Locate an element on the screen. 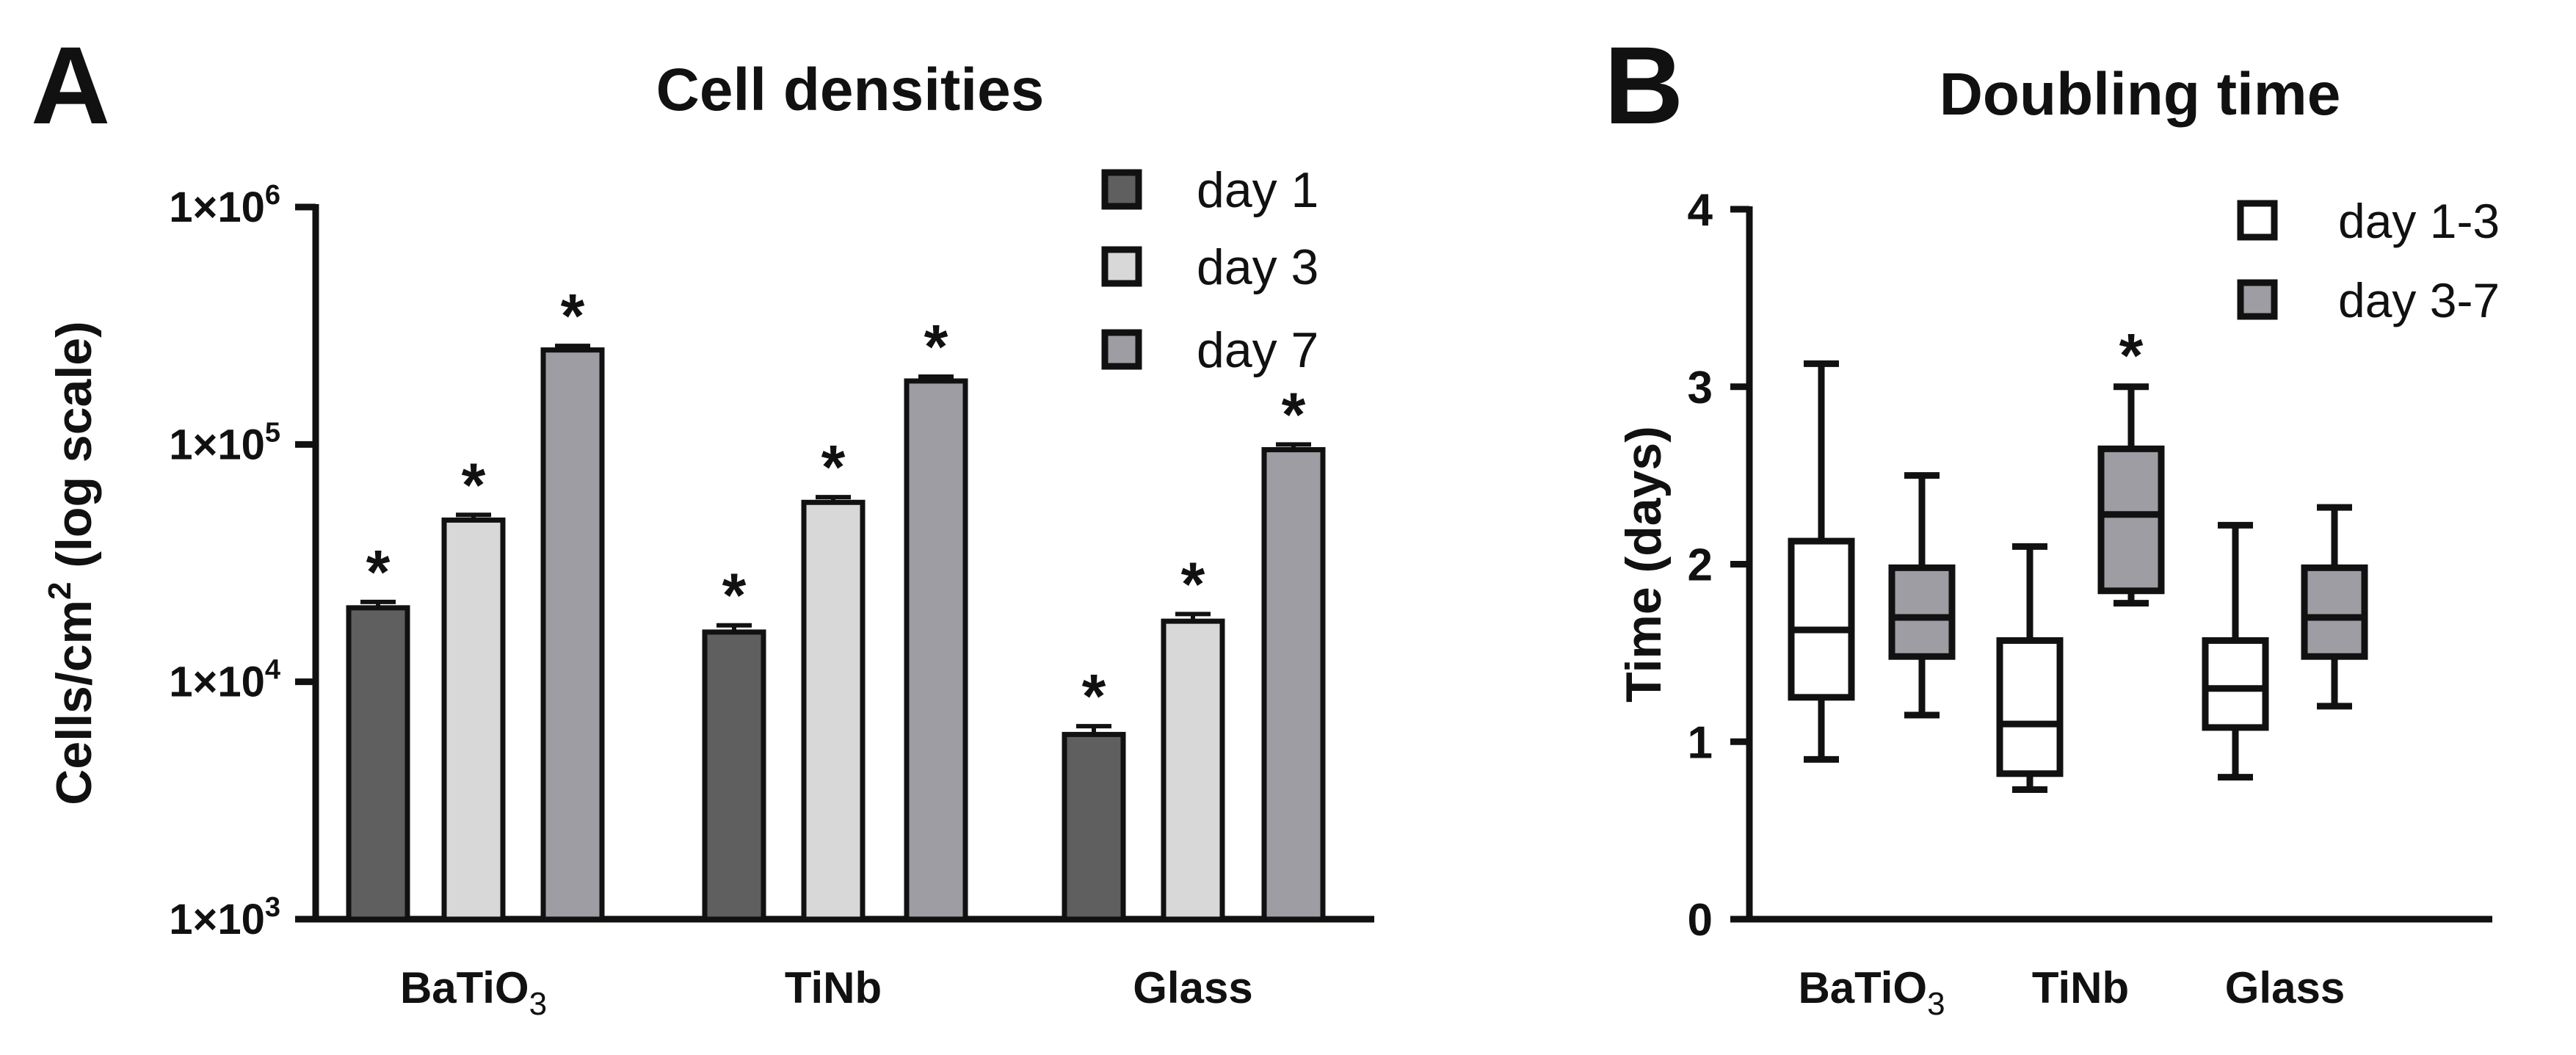  y-tick-label: 2 is located at coordinates (1701, 565).